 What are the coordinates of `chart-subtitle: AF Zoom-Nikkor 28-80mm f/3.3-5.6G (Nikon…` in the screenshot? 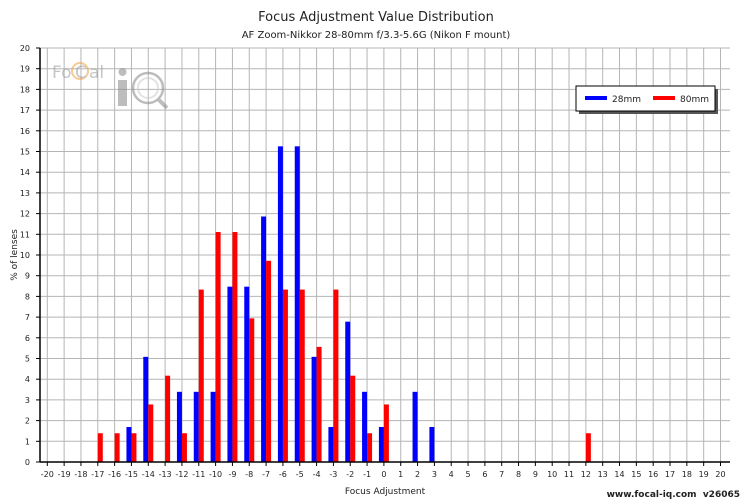 It's located at (376, 35).